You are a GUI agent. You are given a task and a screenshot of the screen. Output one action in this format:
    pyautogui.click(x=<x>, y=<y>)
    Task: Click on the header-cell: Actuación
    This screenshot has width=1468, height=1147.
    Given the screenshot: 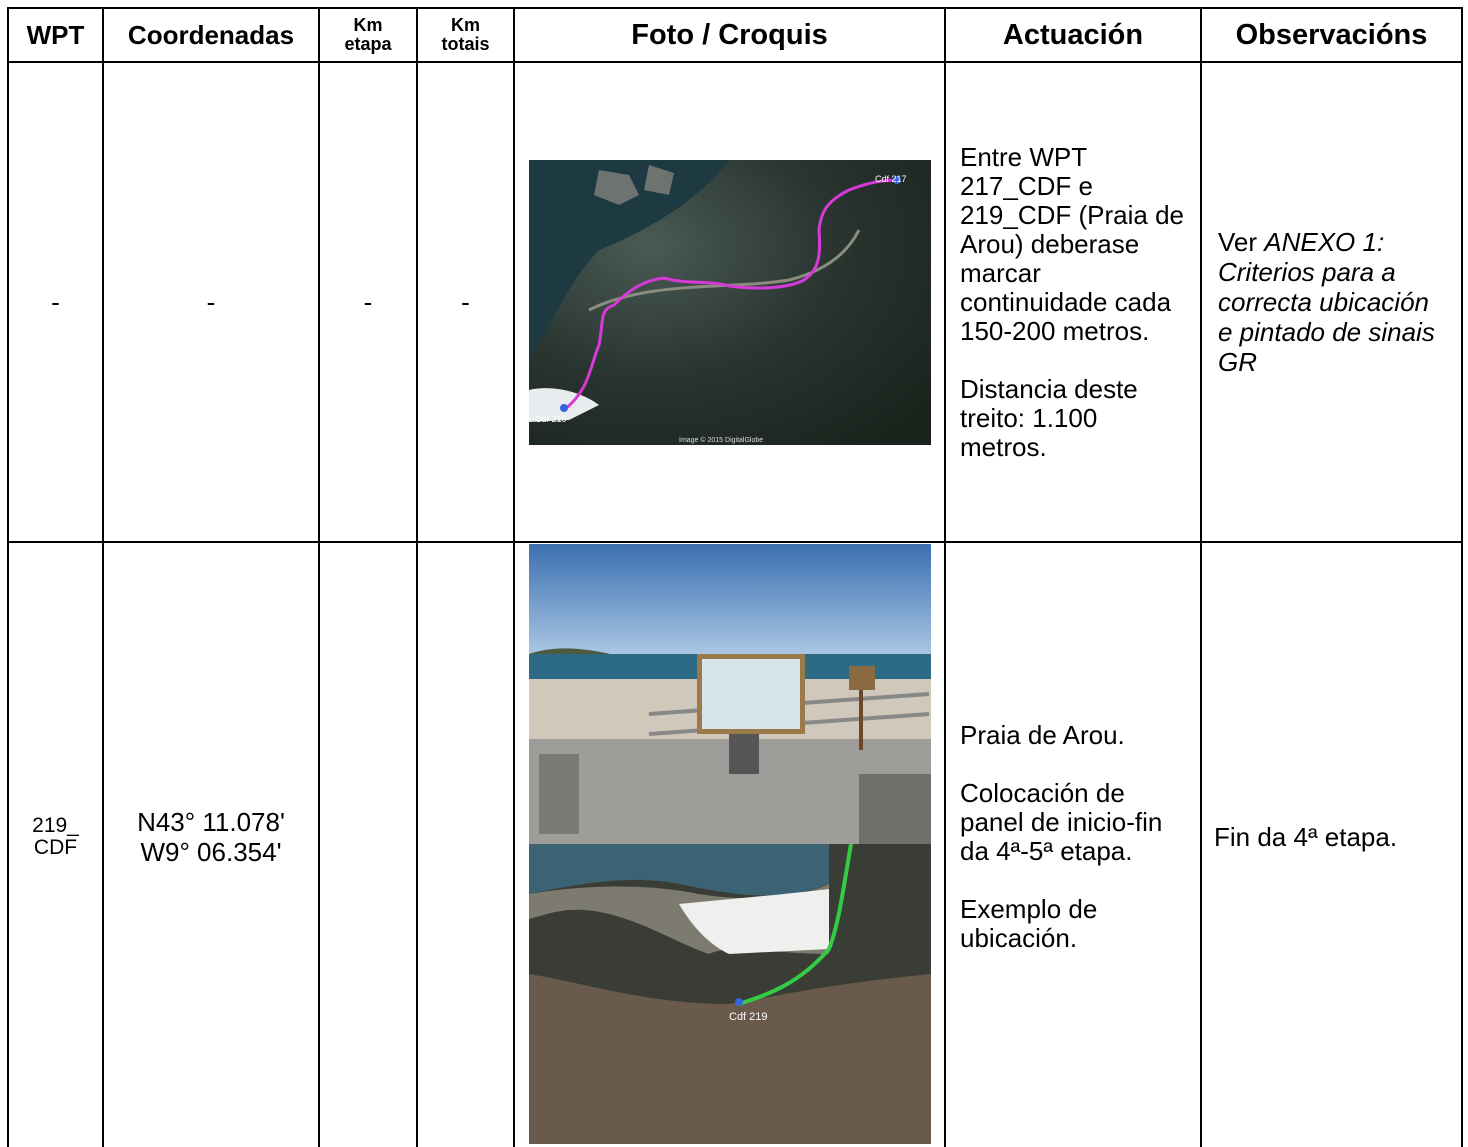 What is the action you would take?
    pyautogui.click(x=1073, y=35)
    